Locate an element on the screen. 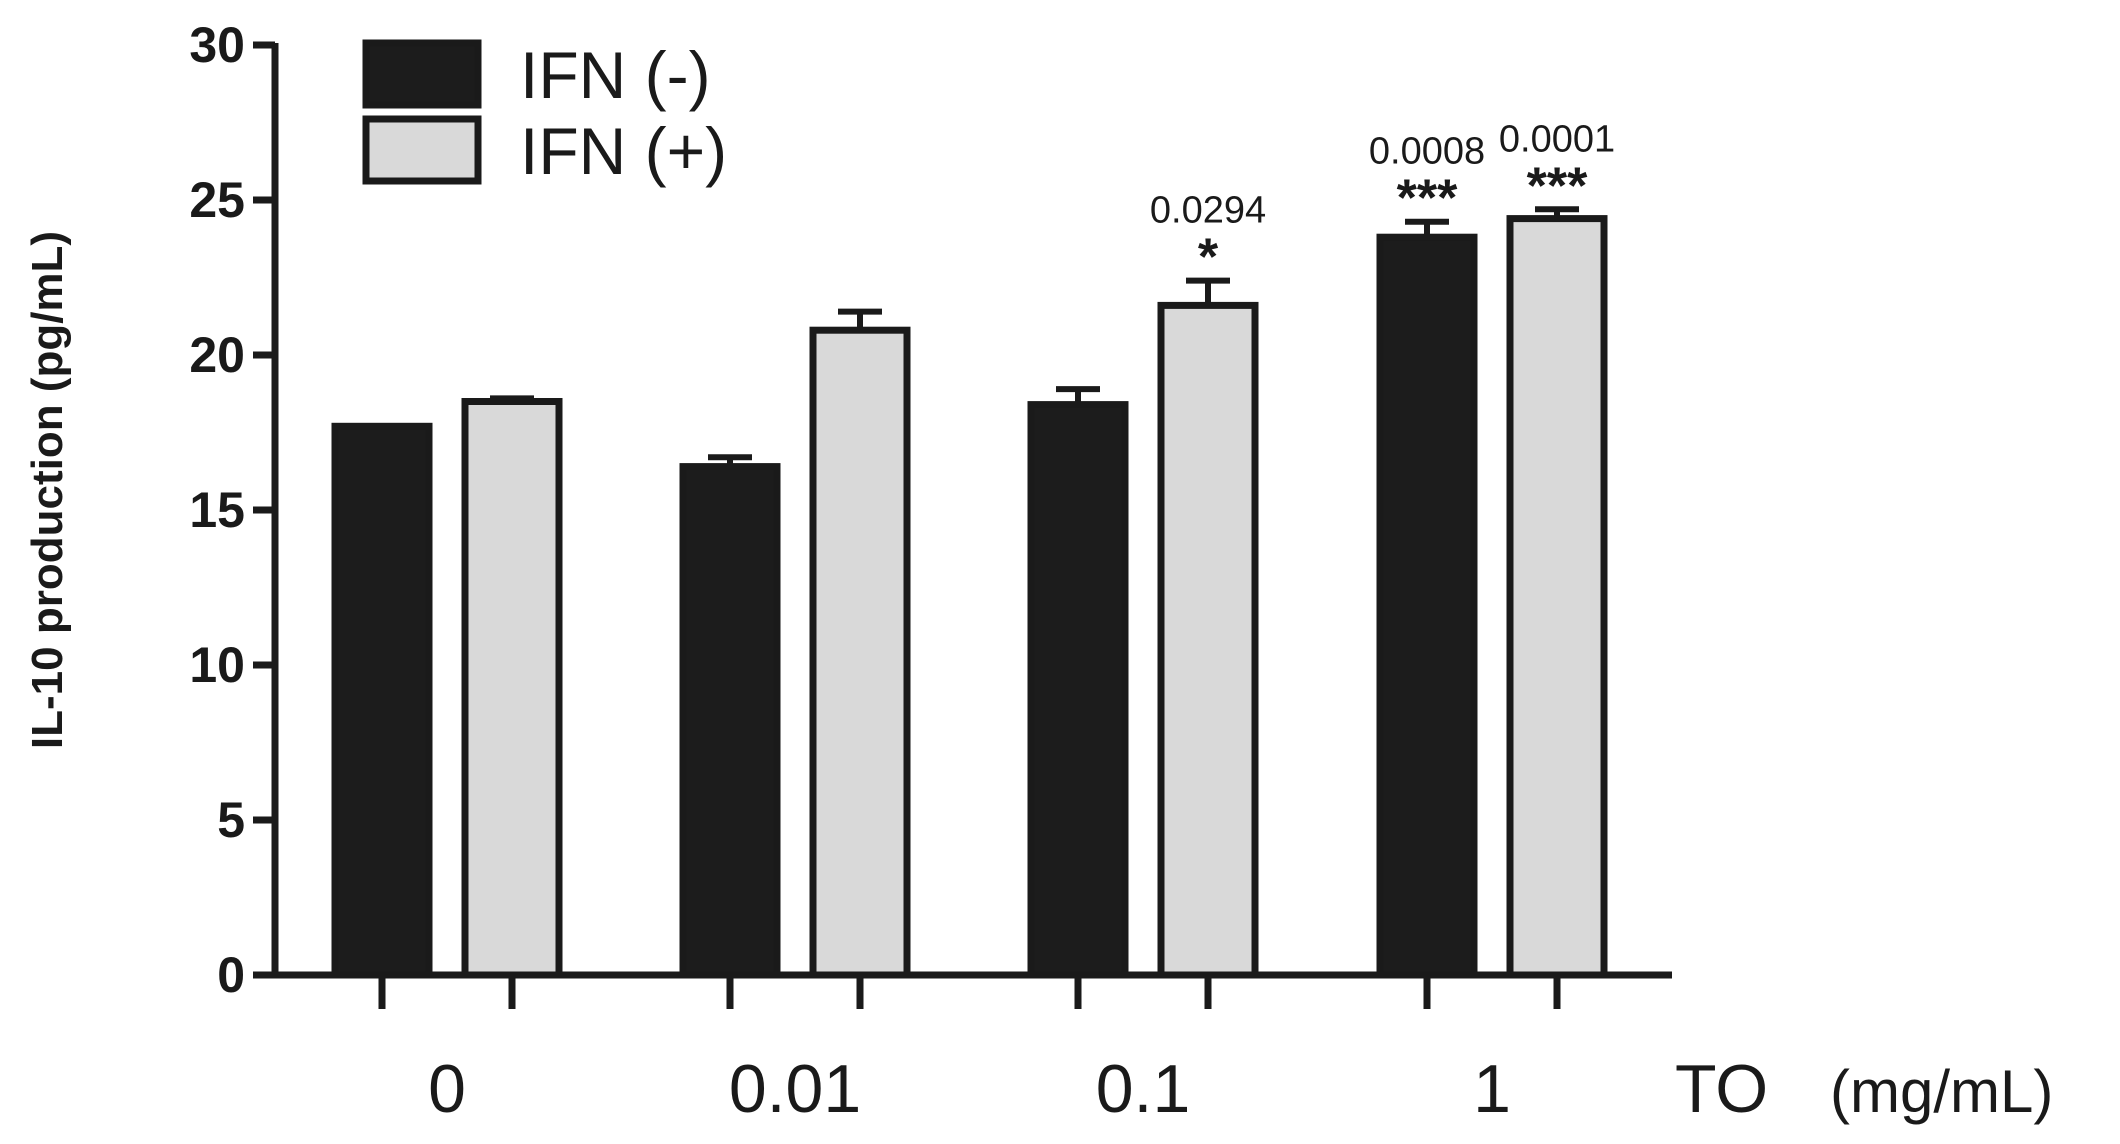  x-axis-label-unit: (mg/mL) is located at coordinates (1941, 1091).